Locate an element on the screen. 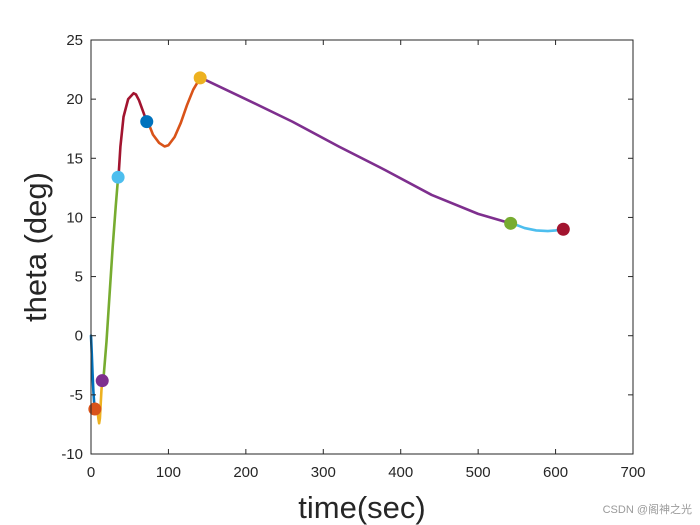 The height and width of the screenshot is (525, 700). x-tick-label: 600 is located at coordinates (555, 472).